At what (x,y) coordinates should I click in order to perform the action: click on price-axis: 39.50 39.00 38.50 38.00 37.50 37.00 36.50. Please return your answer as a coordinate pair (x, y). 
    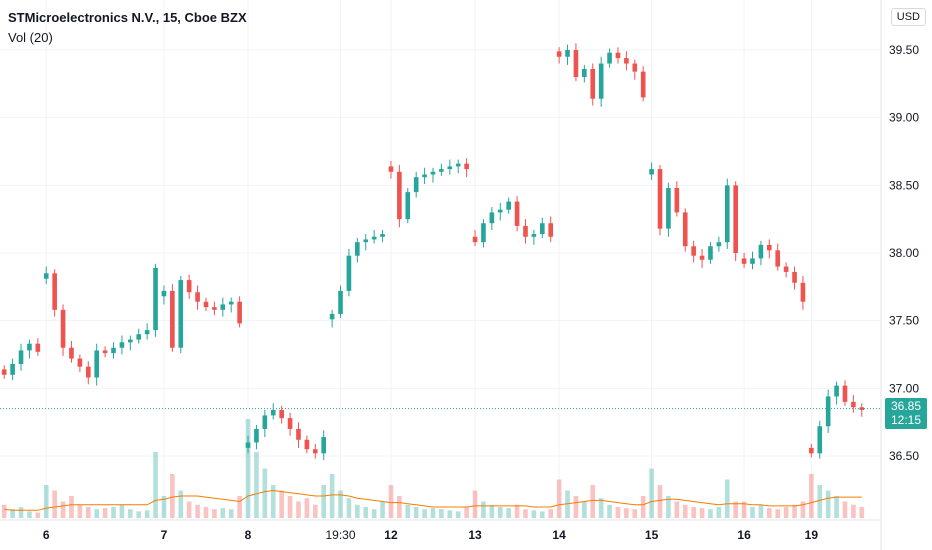
    Looking at the image, I should click on (904, 253).